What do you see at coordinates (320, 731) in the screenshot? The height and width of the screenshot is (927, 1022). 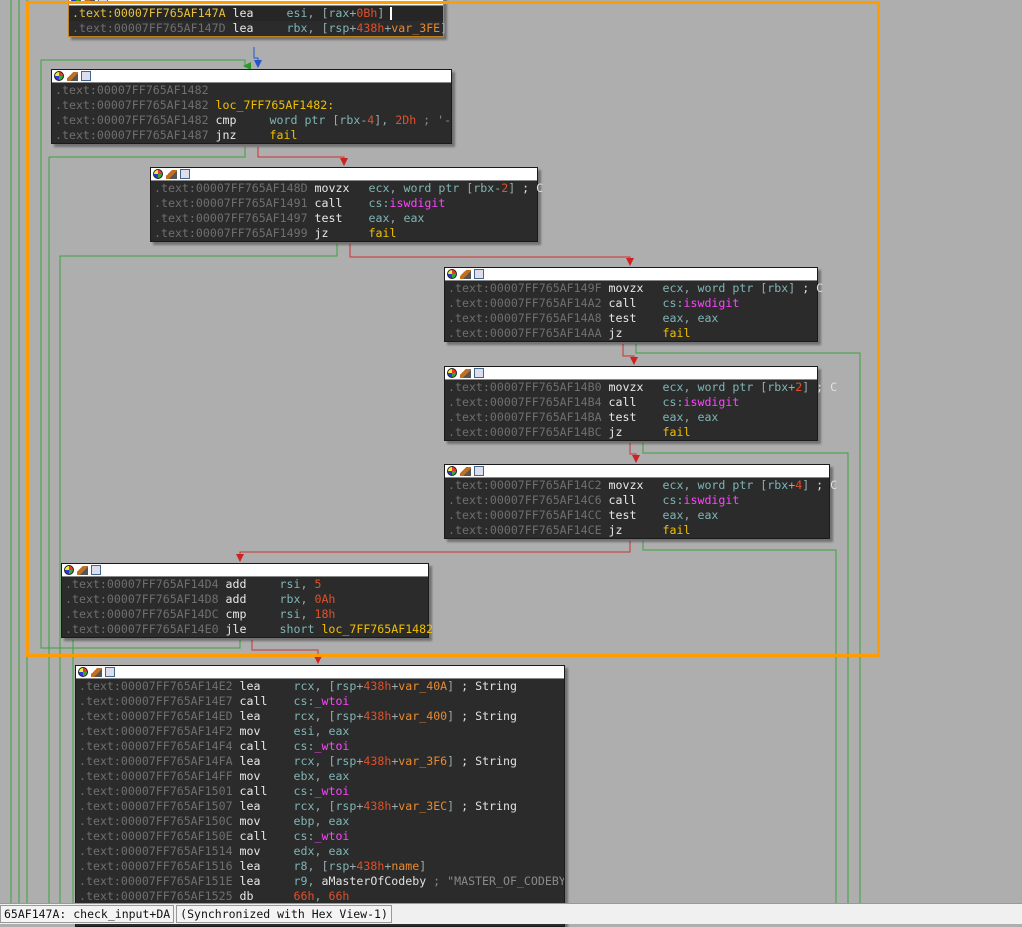 I see `asm-line: .text:00007FF765AF14F2 mov esi, eax` at bounding box center [320, 731].